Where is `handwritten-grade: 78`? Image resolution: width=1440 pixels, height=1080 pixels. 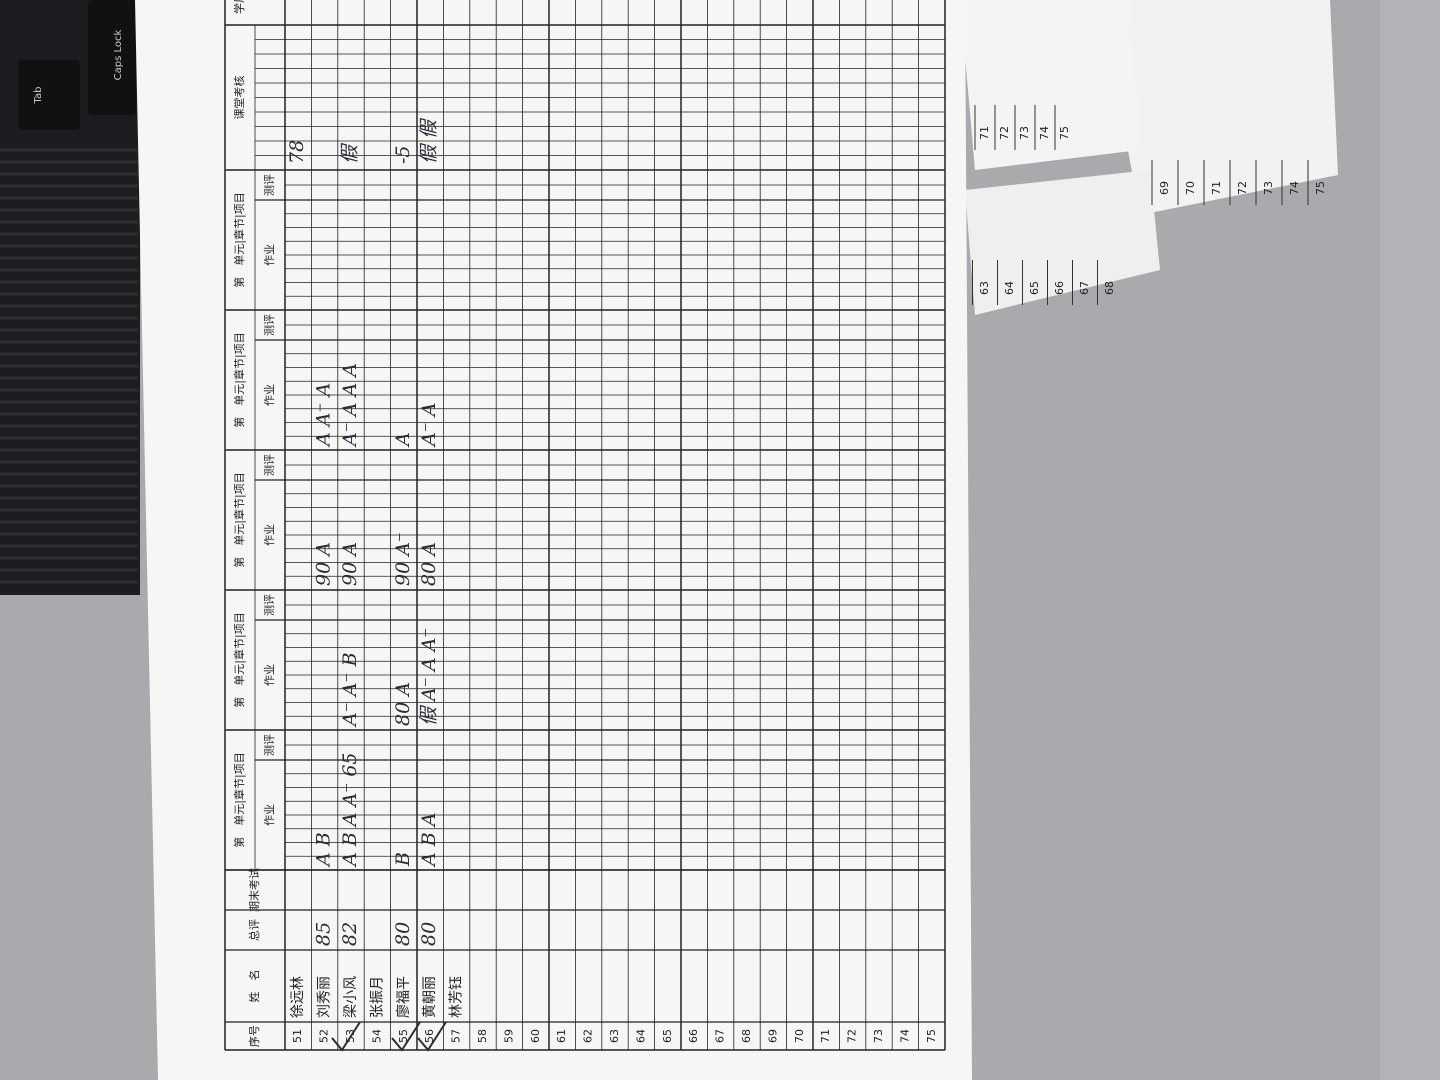 handwritten-grade: 78 is located at coordinates (297, 152).